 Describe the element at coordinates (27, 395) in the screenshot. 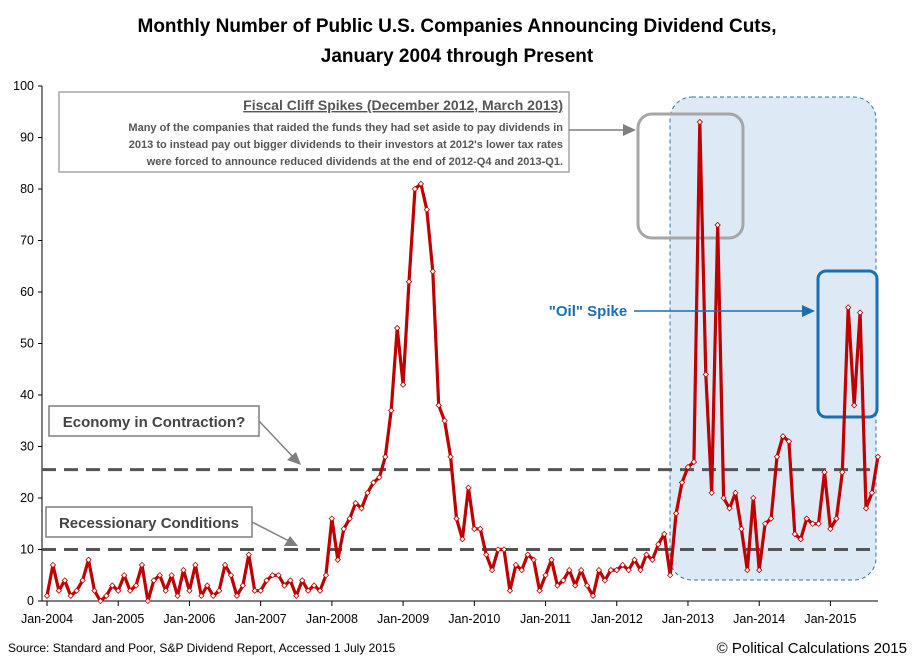

I see `y-tick-label: 40` at that location.